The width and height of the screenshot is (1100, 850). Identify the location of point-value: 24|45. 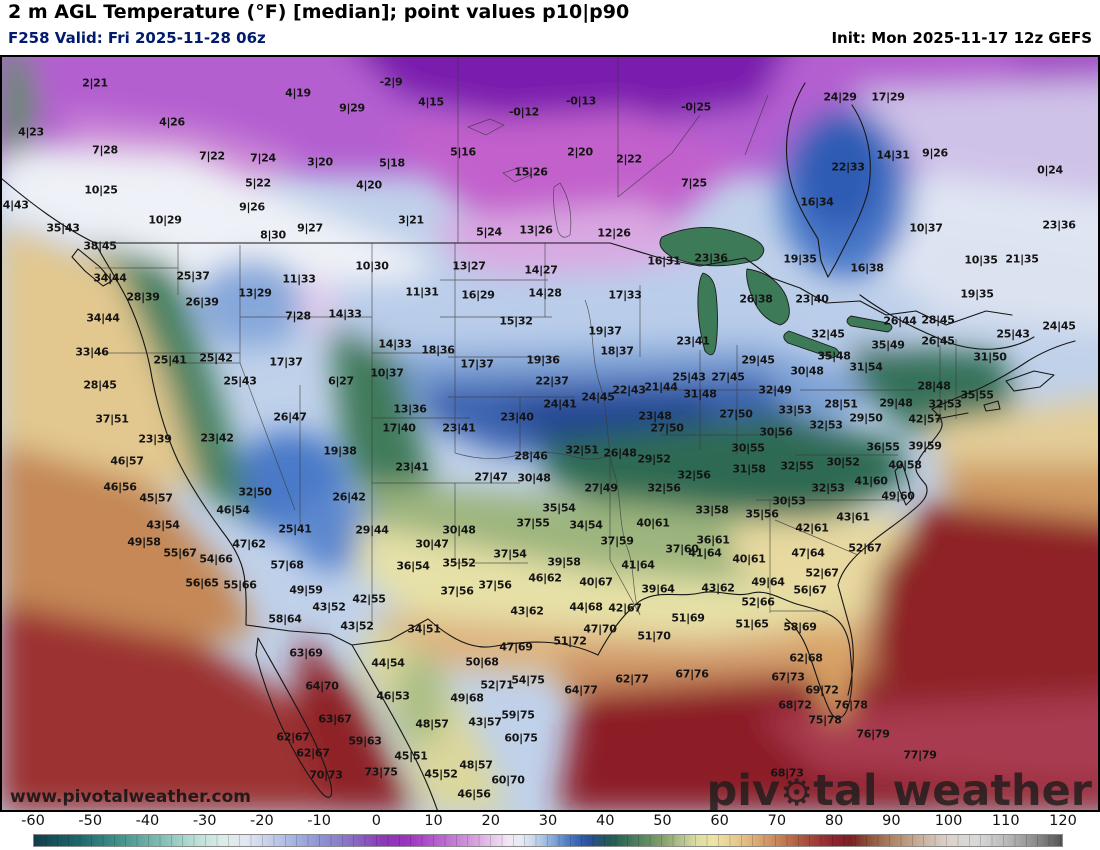
(1059, 326).